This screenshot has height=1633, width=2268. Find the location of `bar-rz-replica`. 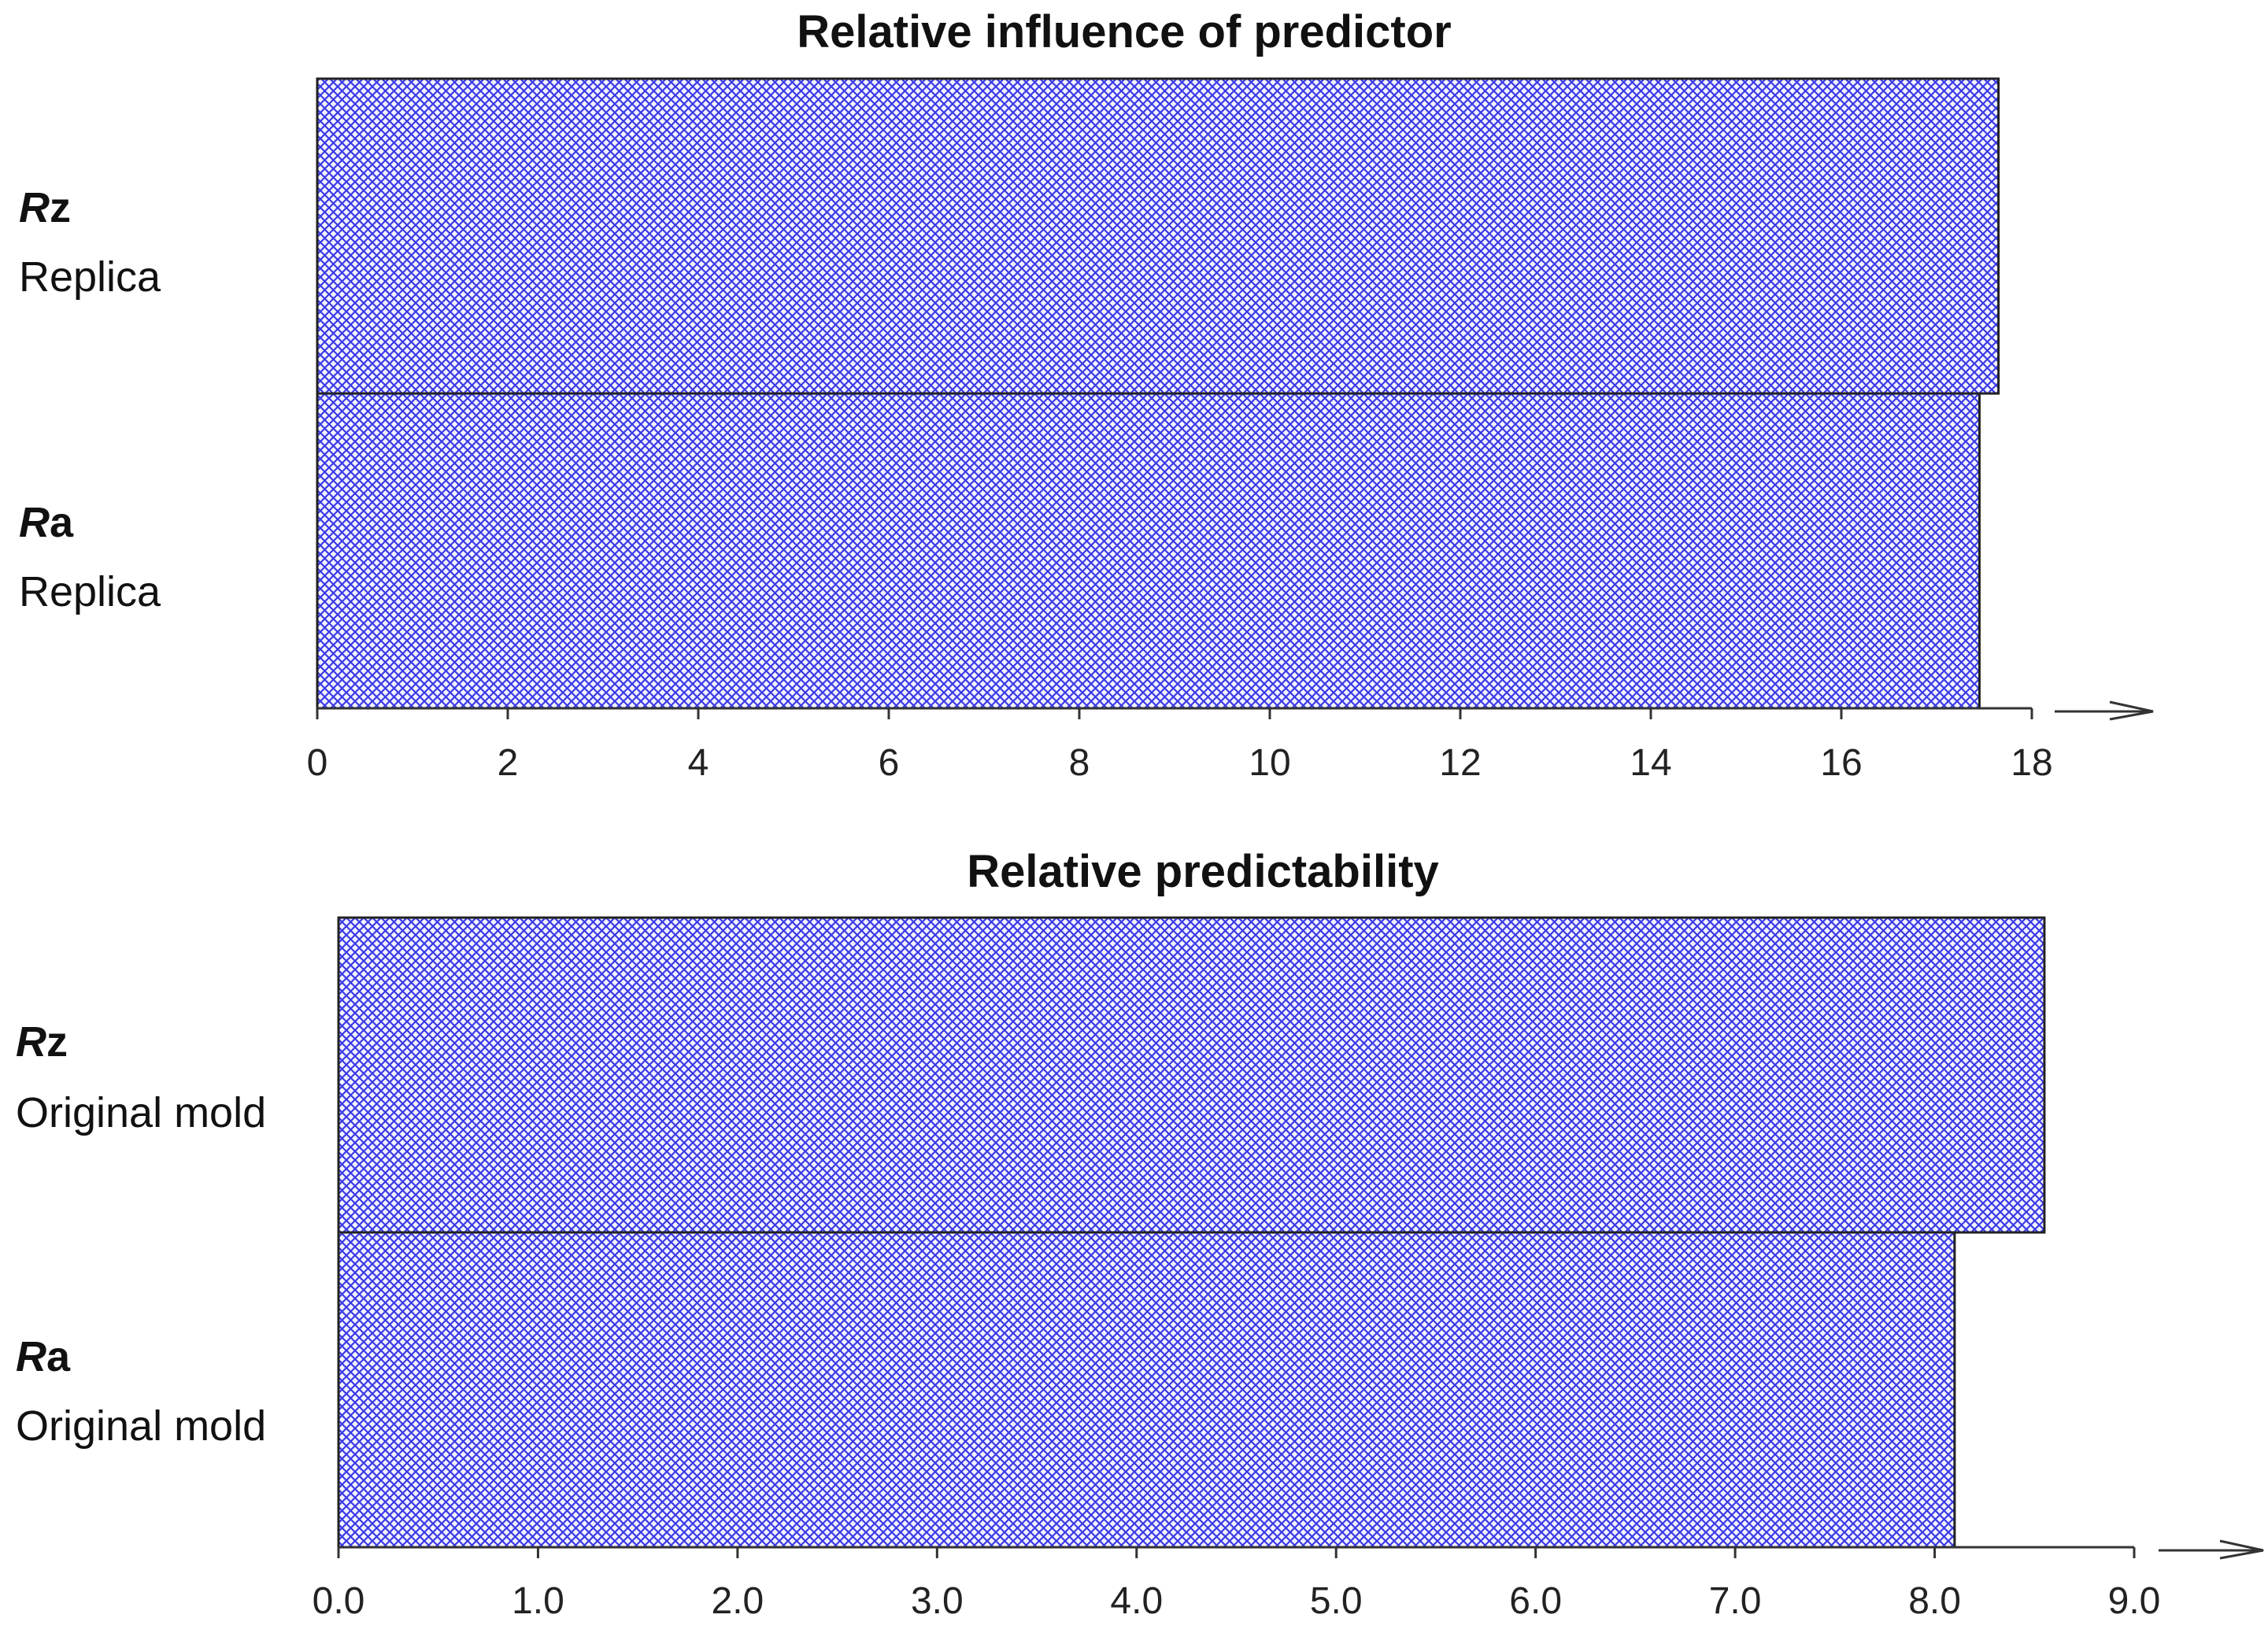

bar-rz-replica is located at coordinates (1158, 236).